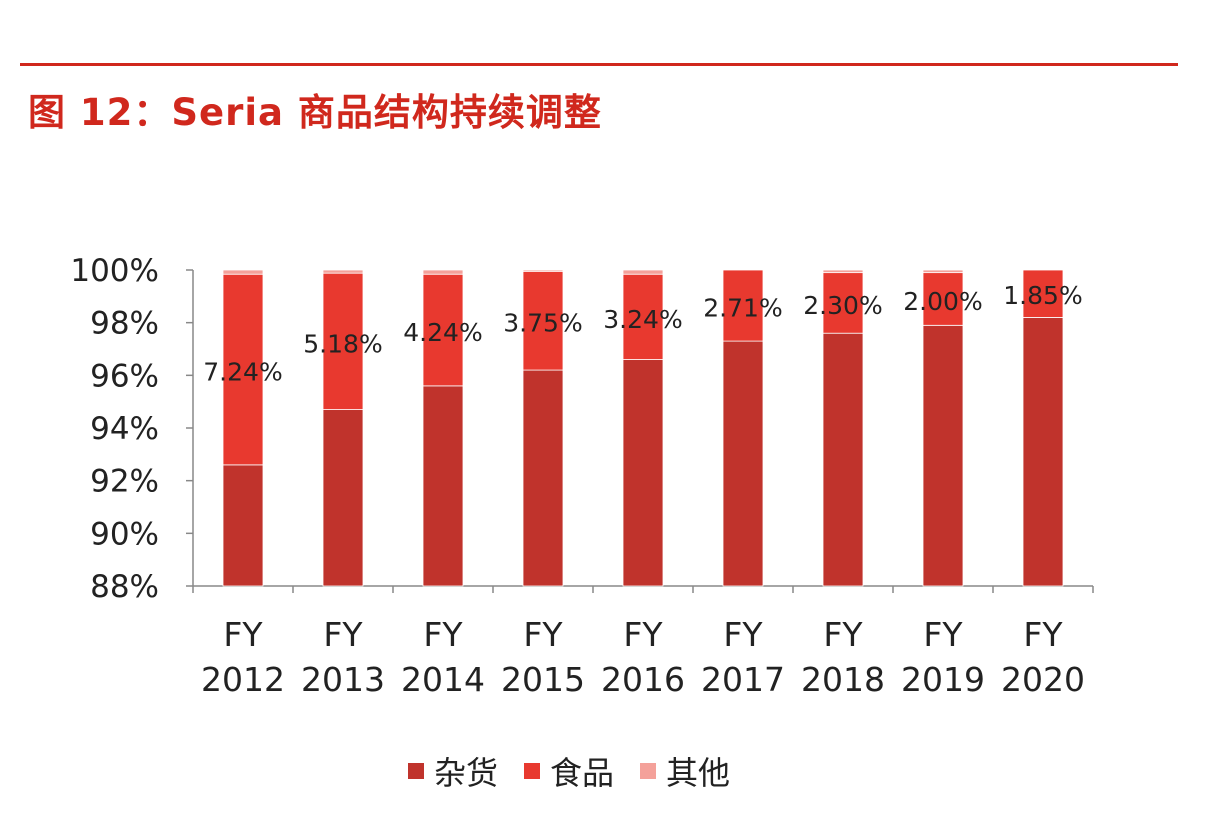  What do you see at coordinates (443, 679) in the screenshot?
I see `x-tick-label: 2014` at bounding box center [443, 679].